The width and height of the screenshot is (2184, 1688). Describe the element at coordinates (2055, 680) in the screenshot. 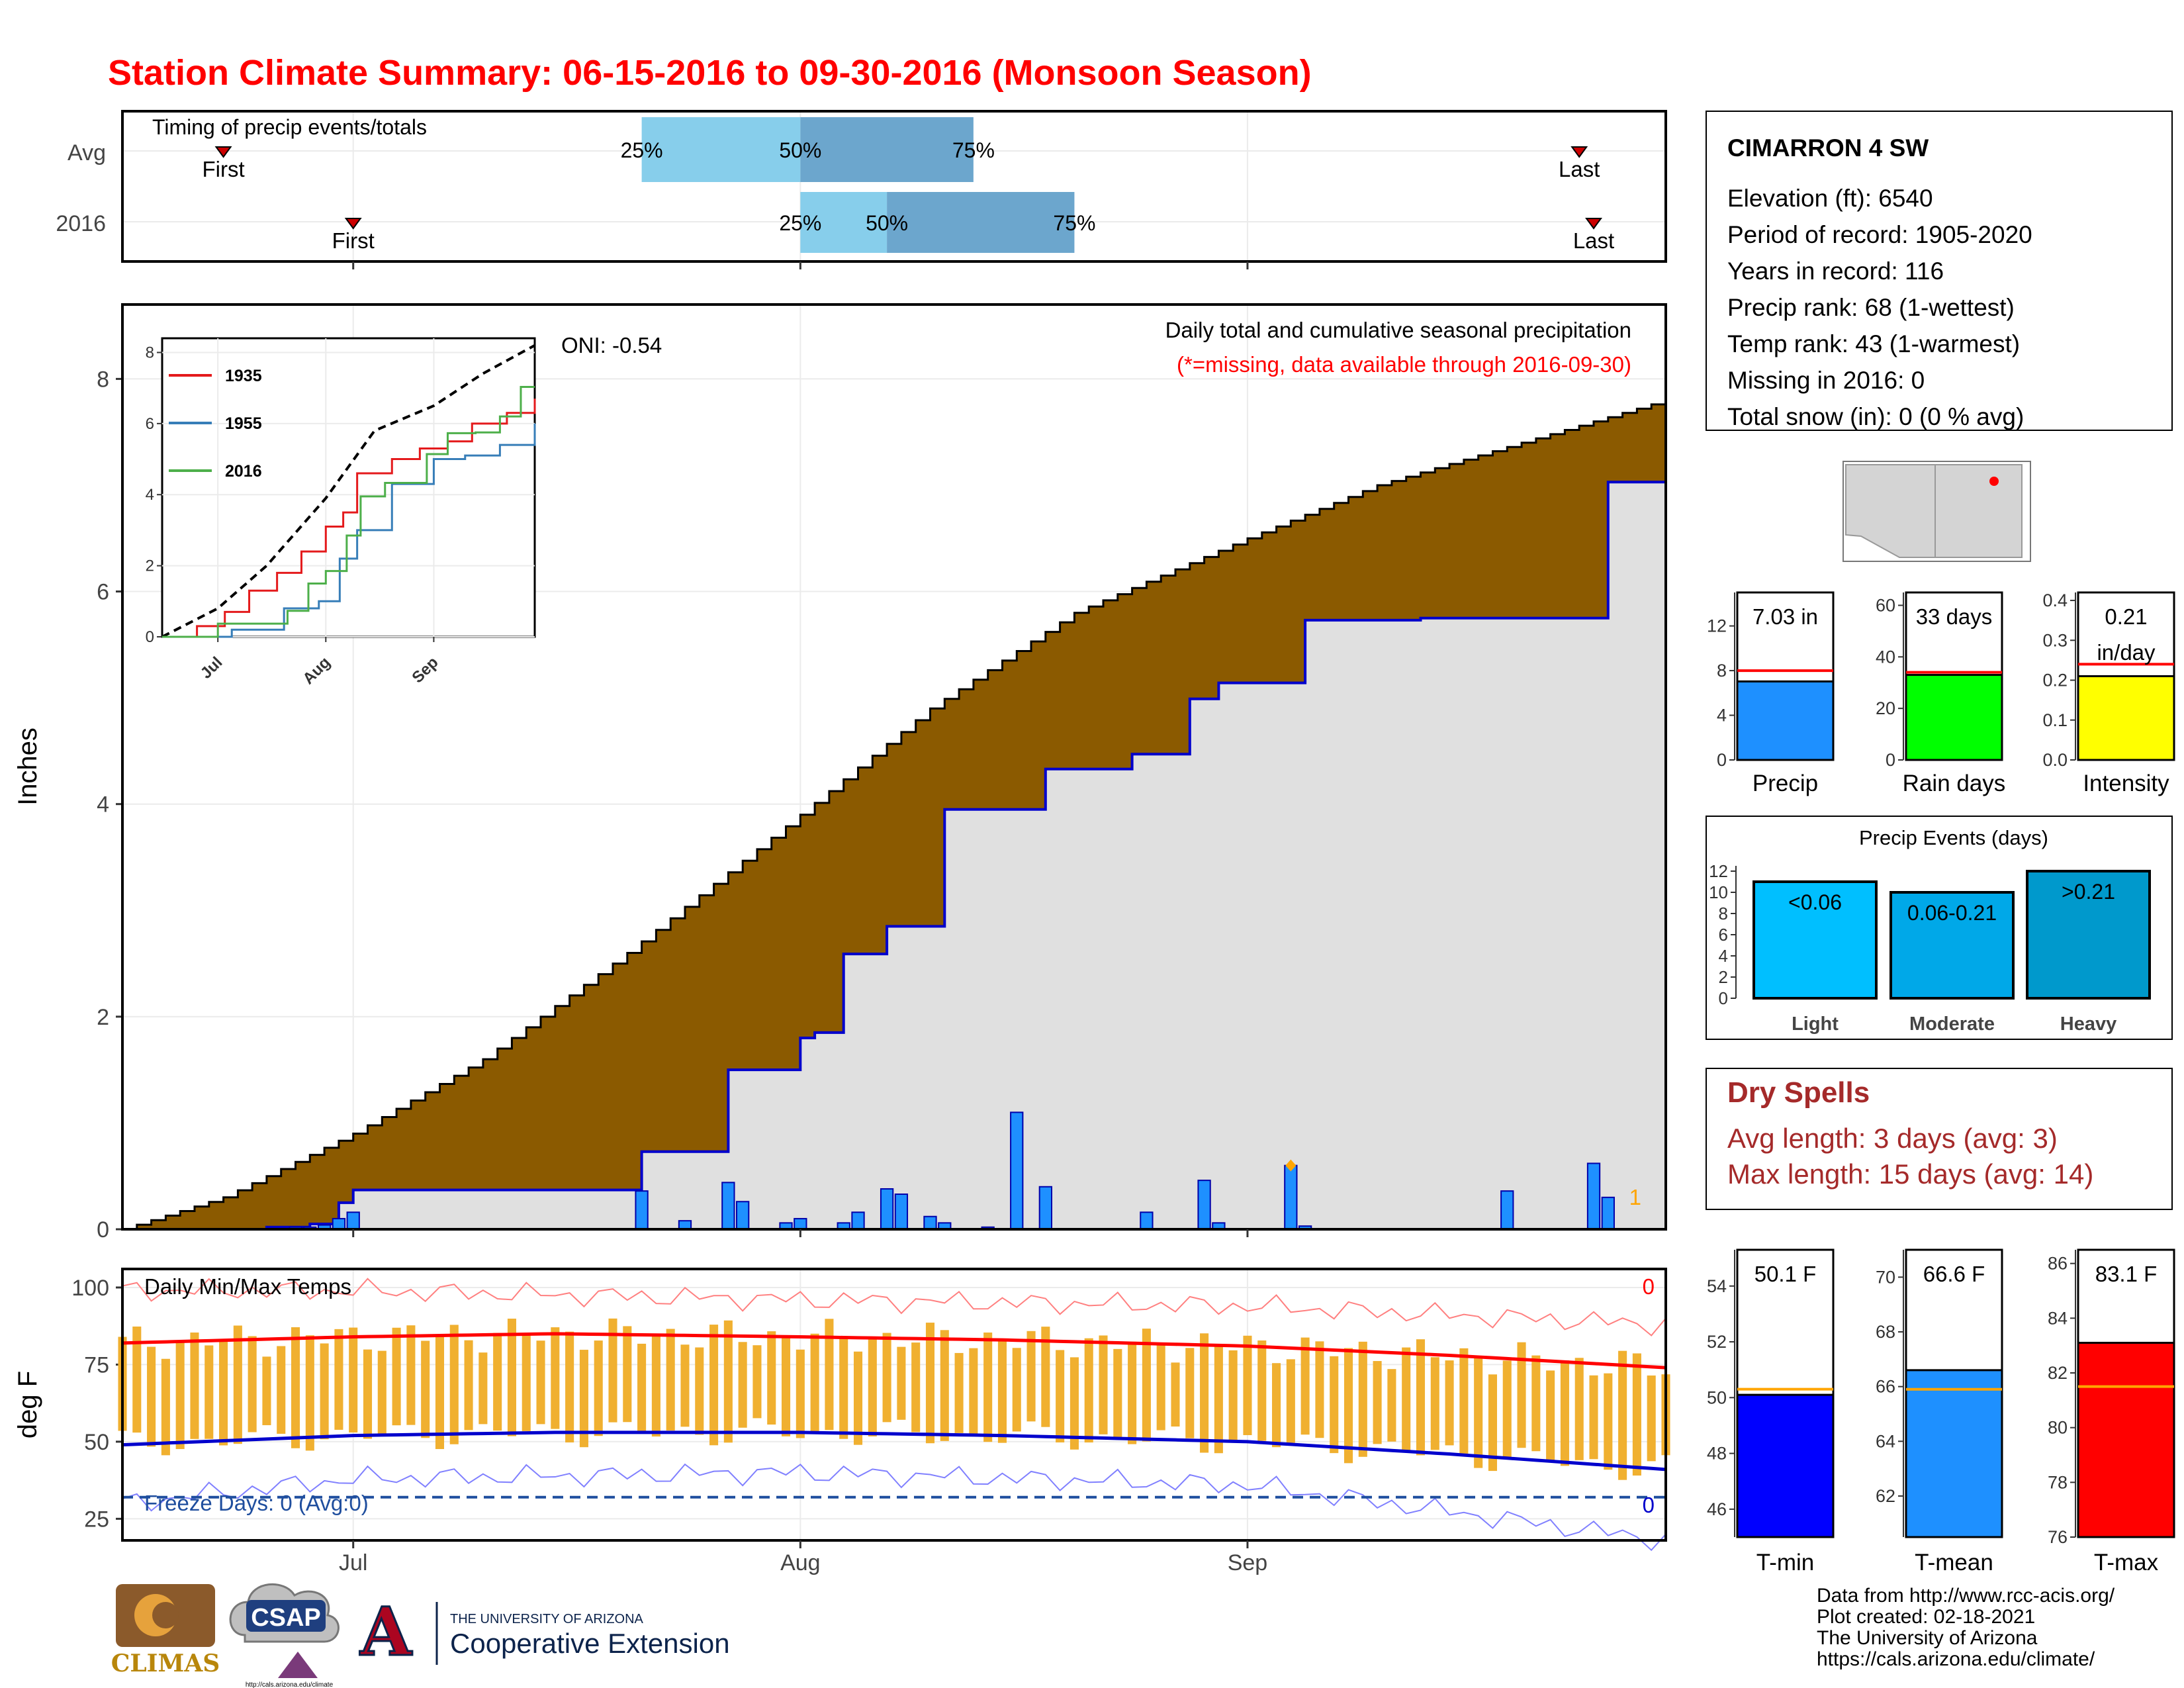

I see `summary-ytick-label: 0.2` at that location.